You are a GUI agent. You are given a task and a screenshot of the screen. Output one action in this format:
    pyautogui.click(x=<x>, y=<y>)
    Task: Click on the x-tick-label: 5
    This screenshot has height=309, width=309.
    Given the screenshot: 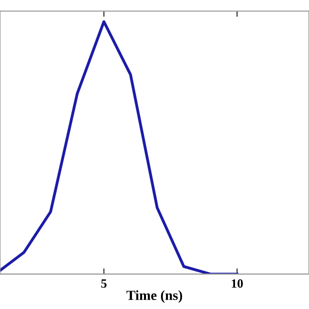 What is the action you would take?
    pyautogui.click(x=104, y=283)
    